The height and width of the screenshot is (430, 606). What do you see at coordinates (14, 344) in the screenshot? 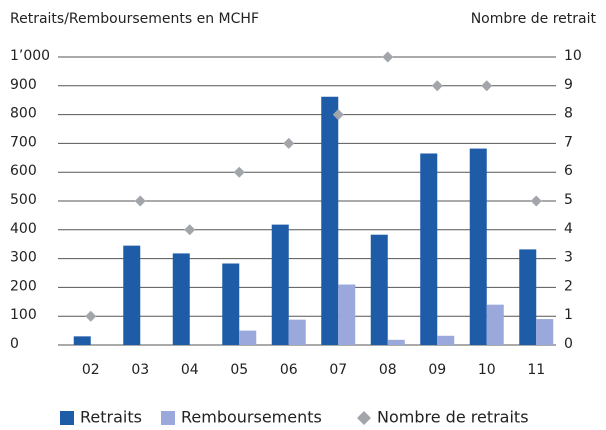
I see `y-tick-label: 0` at bounding box center [14, 344].